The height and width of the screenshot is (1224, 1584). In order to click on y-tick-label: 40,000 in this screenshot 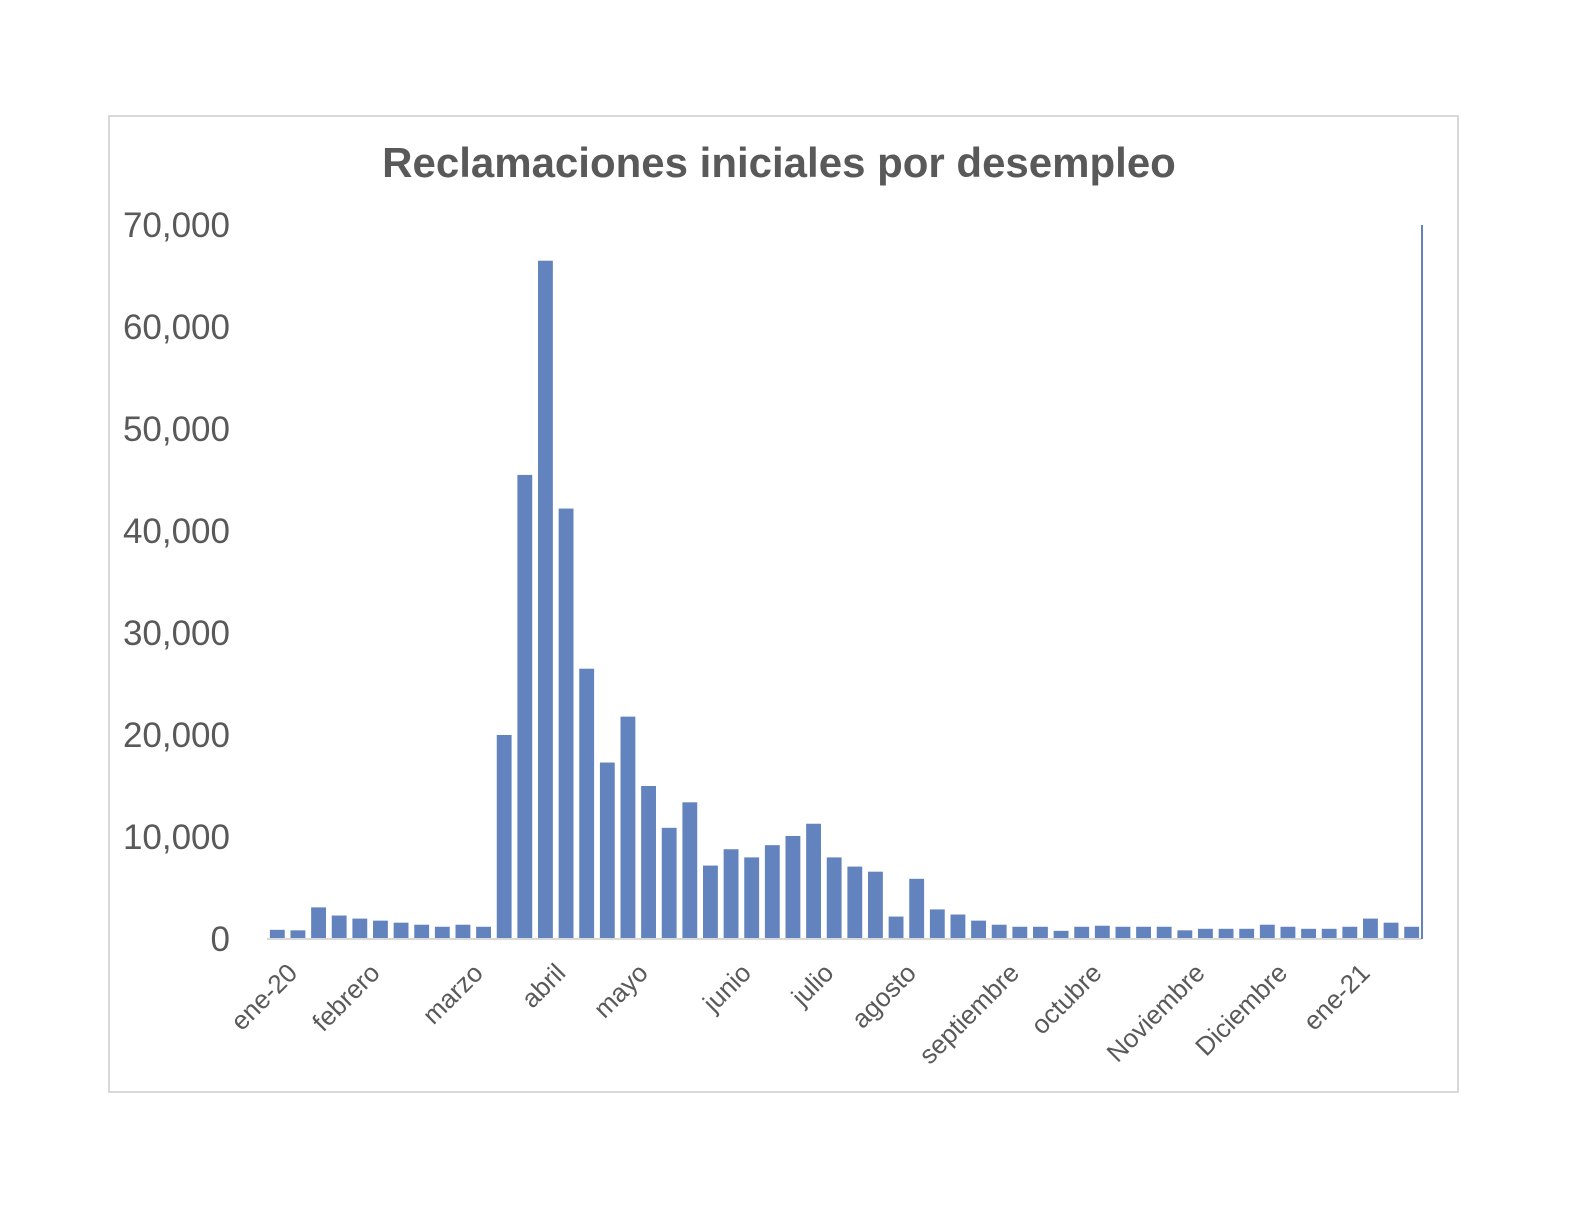, I will do `click(176, 531)`.